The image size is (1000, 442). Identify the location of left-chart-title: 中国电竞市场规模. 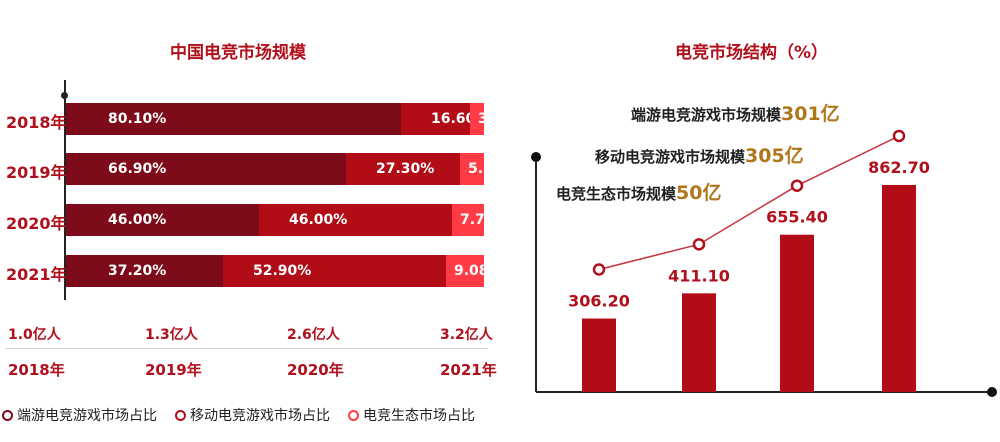
(238, 53).